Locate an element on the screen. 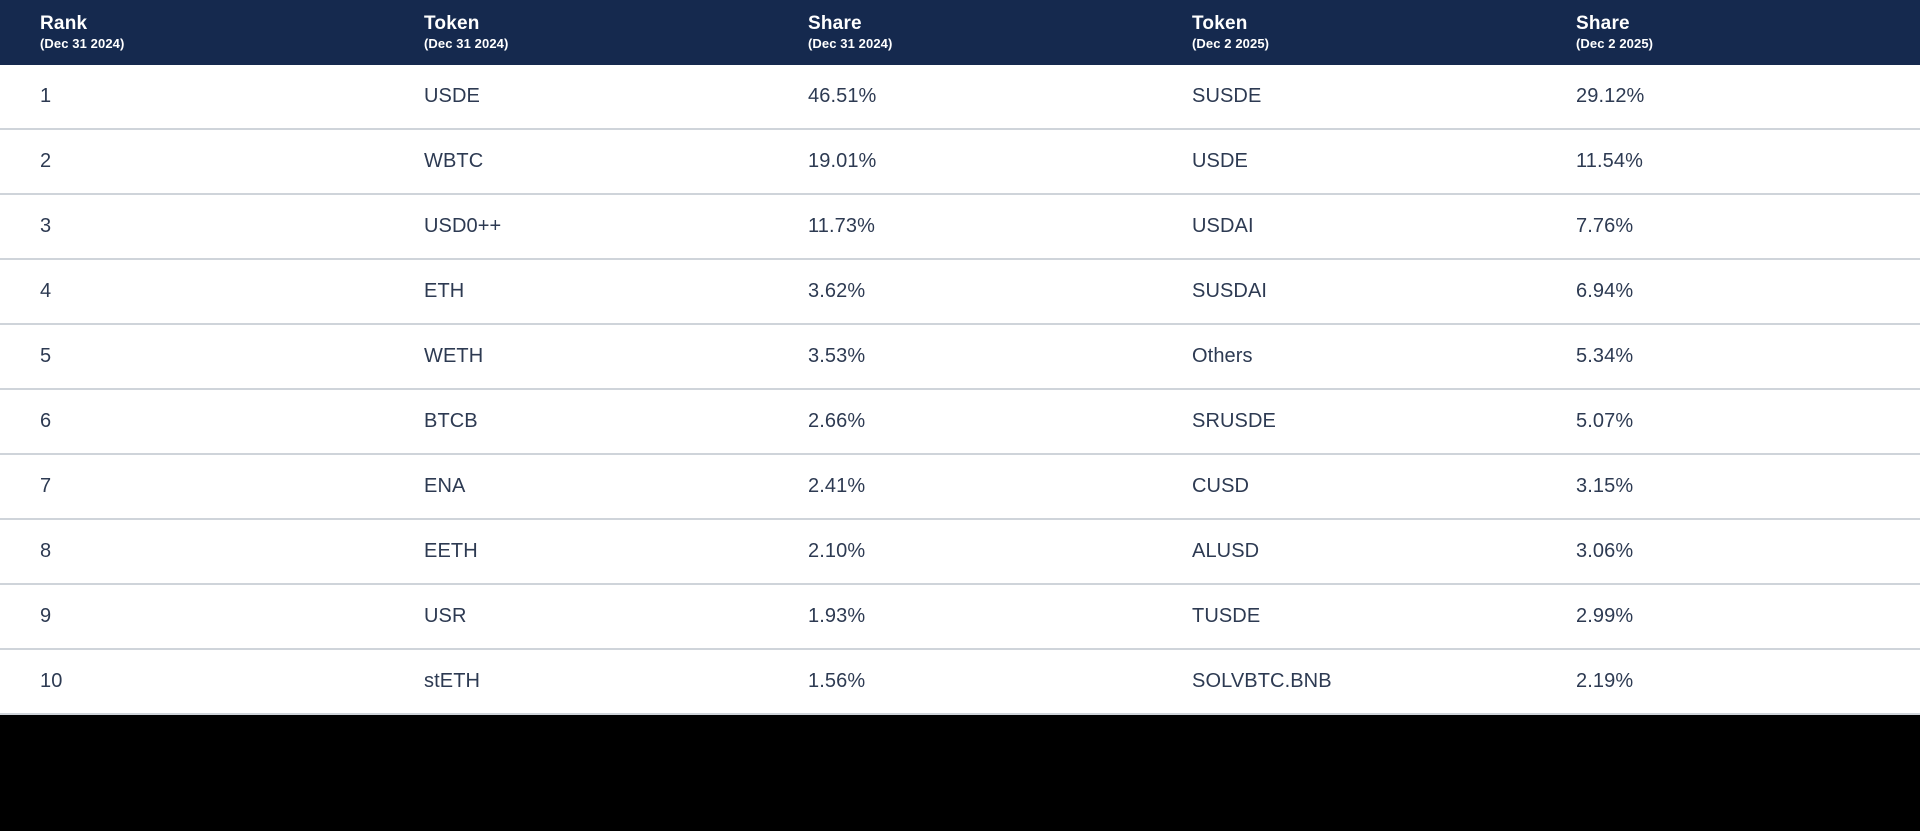 The image size is (1920, 831). cell-token-2024: ENA is located at coordinates (445, 486).